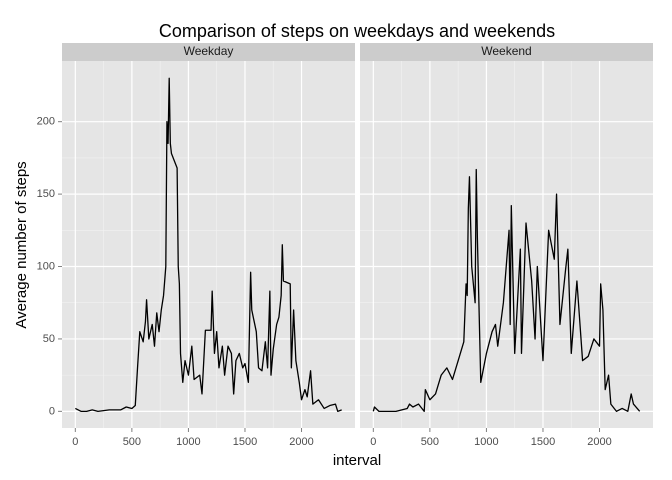  Describe the element at coordinates (357, 460) in the screenshot. I see `x-axis-title: interval` at that location.